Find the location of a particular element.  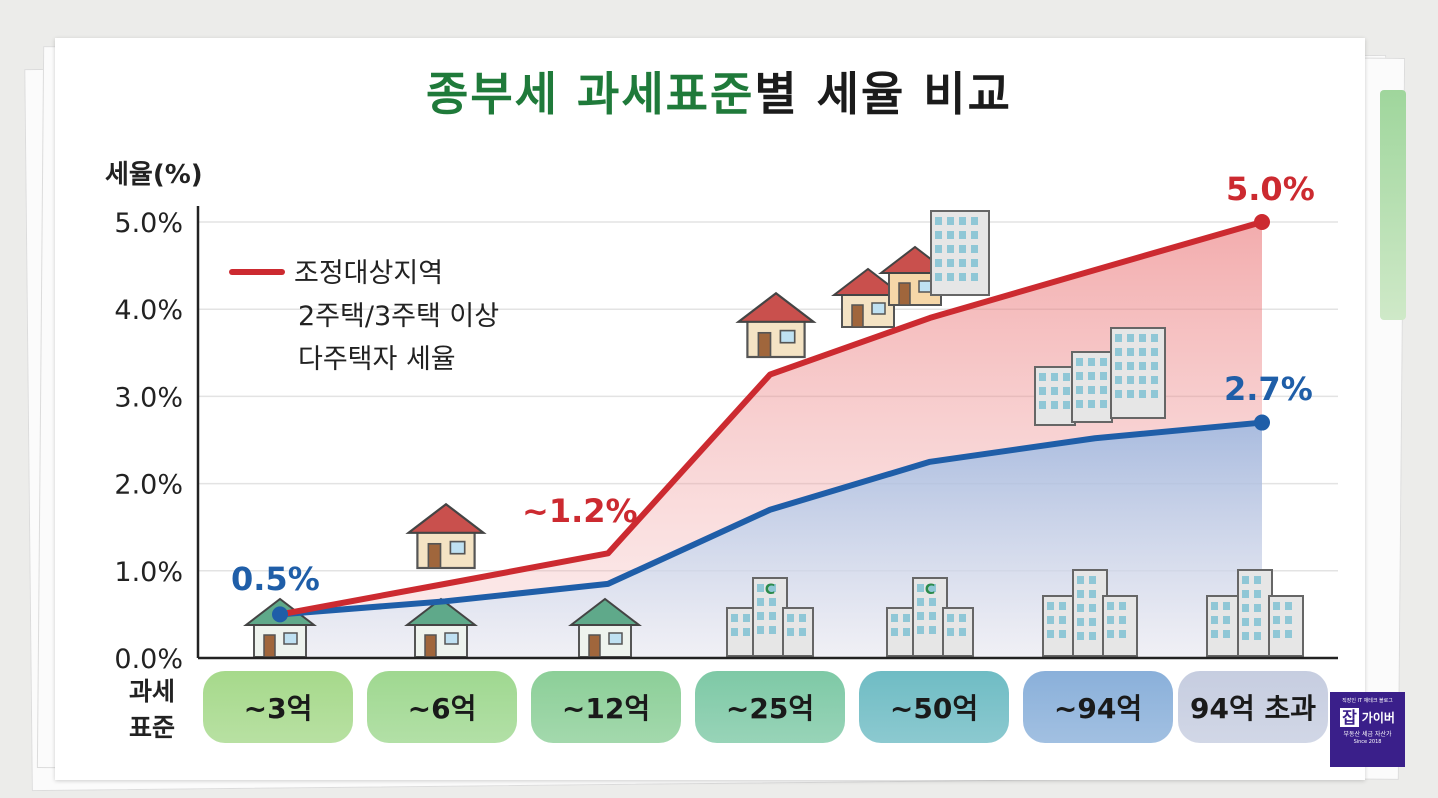

logo-subtitle: 부동산 세금 자산가 is located at coordinates (1367, 734).